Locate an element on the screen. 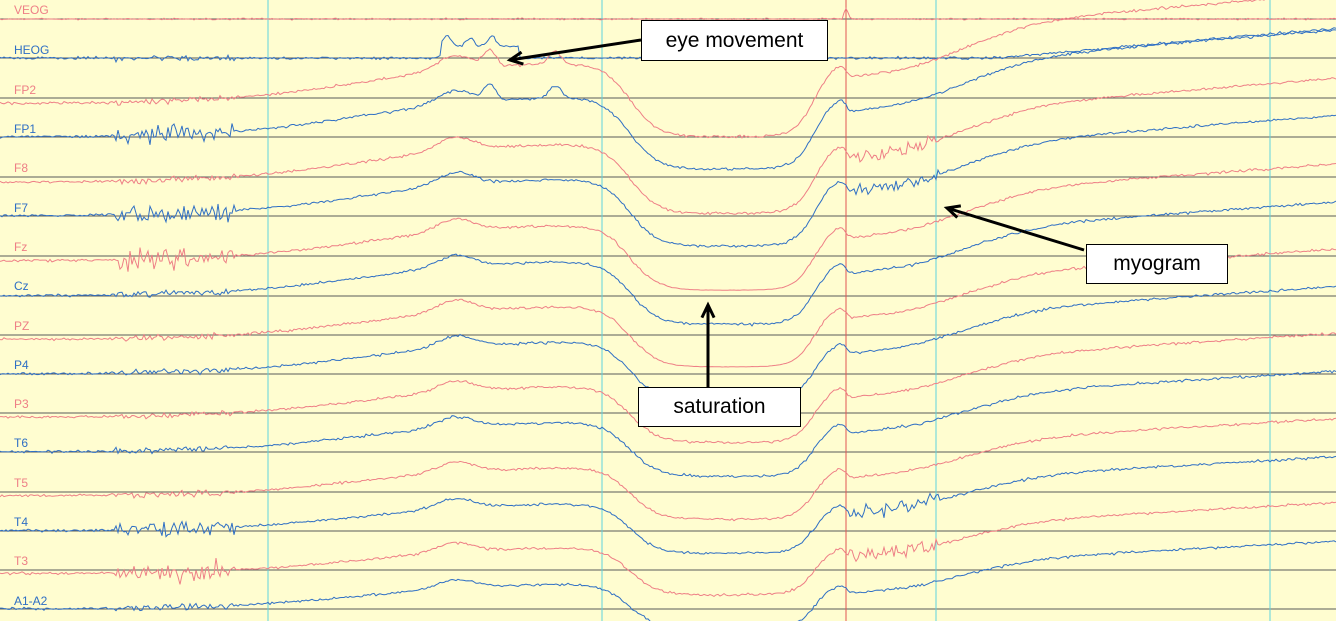 Image resolution: width=1336 pixels, height=621 pixels. arrow-myogram is located at coordinates (1015, 229).